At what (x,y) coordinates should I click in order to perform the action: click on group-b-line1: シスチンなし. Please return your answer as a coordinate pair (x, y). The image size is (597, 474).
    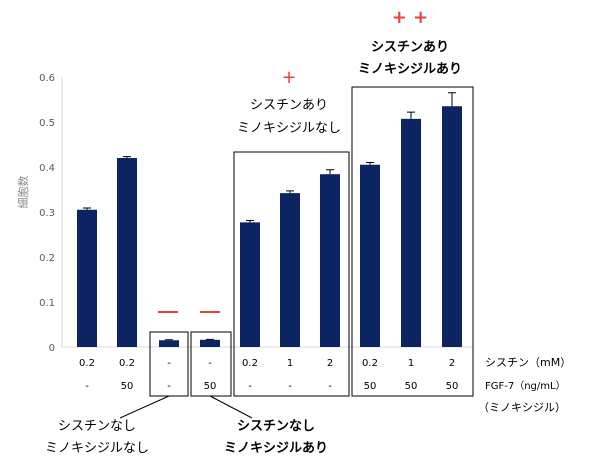
    Looking at the image, I should click on (276, 426).